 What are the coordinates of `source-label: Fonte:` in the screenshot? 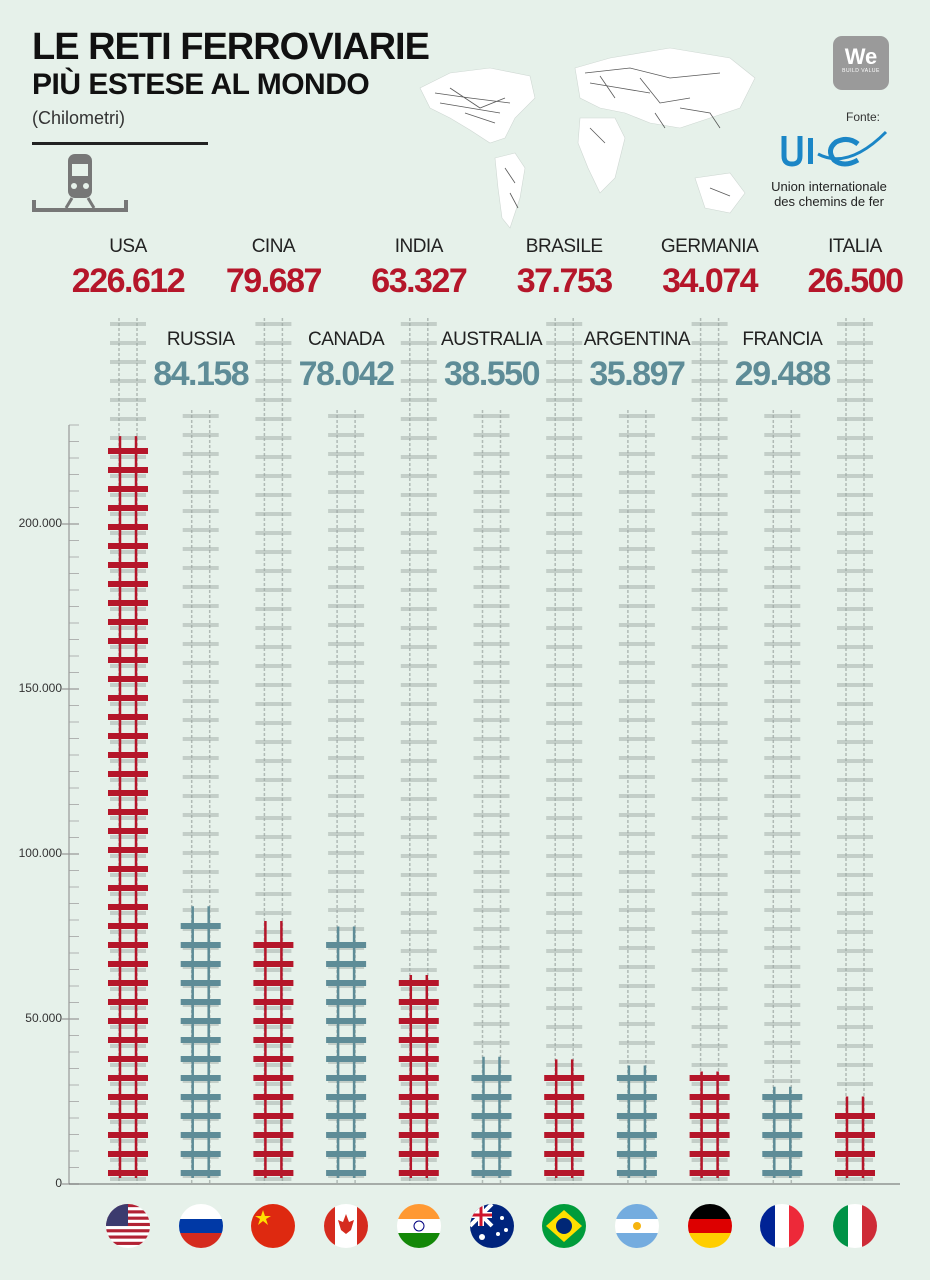 It's located at (863, 117).